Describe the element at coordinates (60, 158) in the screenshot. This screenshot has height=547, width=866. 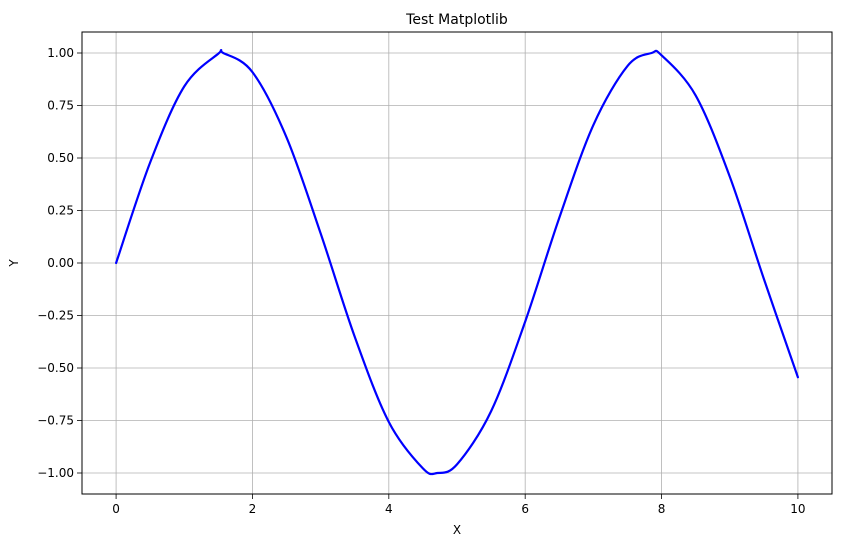
I see `y-tick-label: 0.50` at that location.